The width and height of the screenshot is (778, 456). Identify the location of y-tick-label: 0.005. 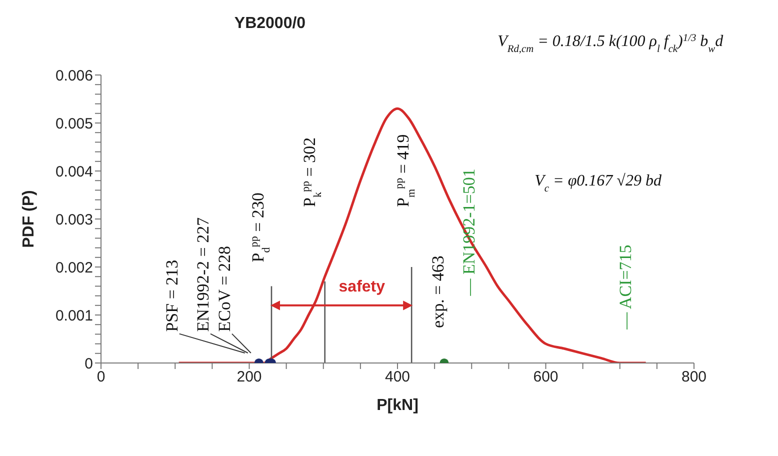
(74, 123).